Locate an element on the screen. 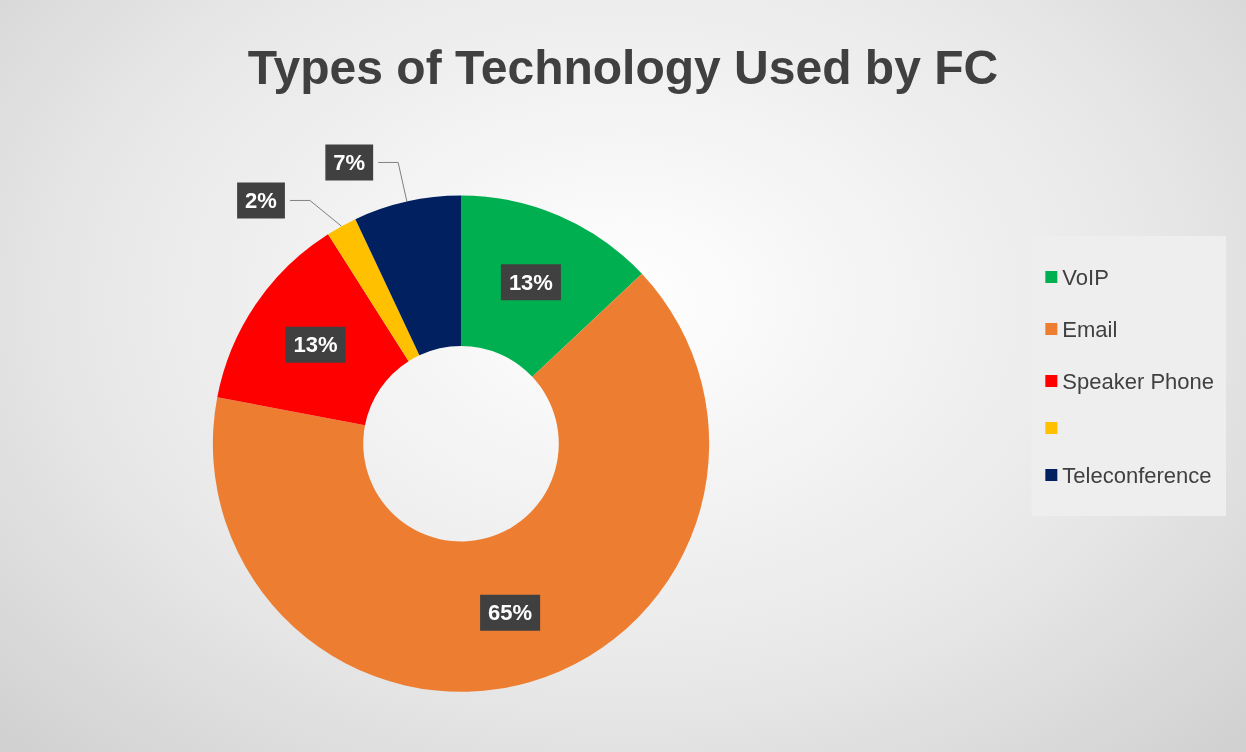  legend-label: Speaker Phone is located at coordinates (1138, 381).